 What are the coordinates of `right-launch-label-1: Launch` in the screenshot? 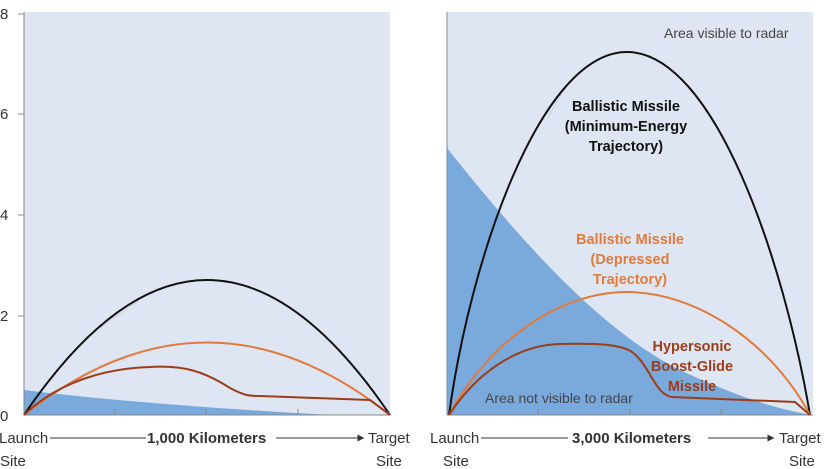 It's located at (454, 438).